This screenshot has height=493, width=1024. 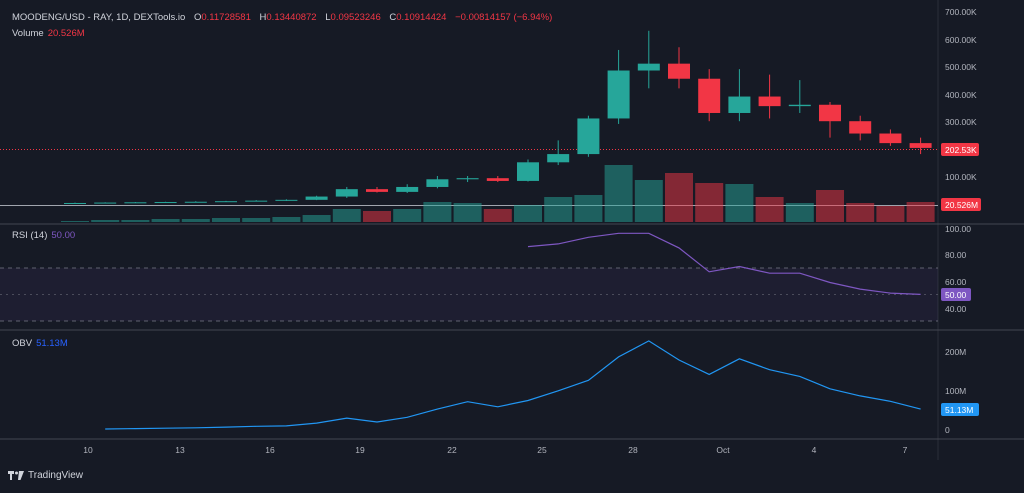 What do you see at coordinates (956, 309) in the screenshot?
I see `rsi-tick-40: 40.00` at bounding box center [956, 309].